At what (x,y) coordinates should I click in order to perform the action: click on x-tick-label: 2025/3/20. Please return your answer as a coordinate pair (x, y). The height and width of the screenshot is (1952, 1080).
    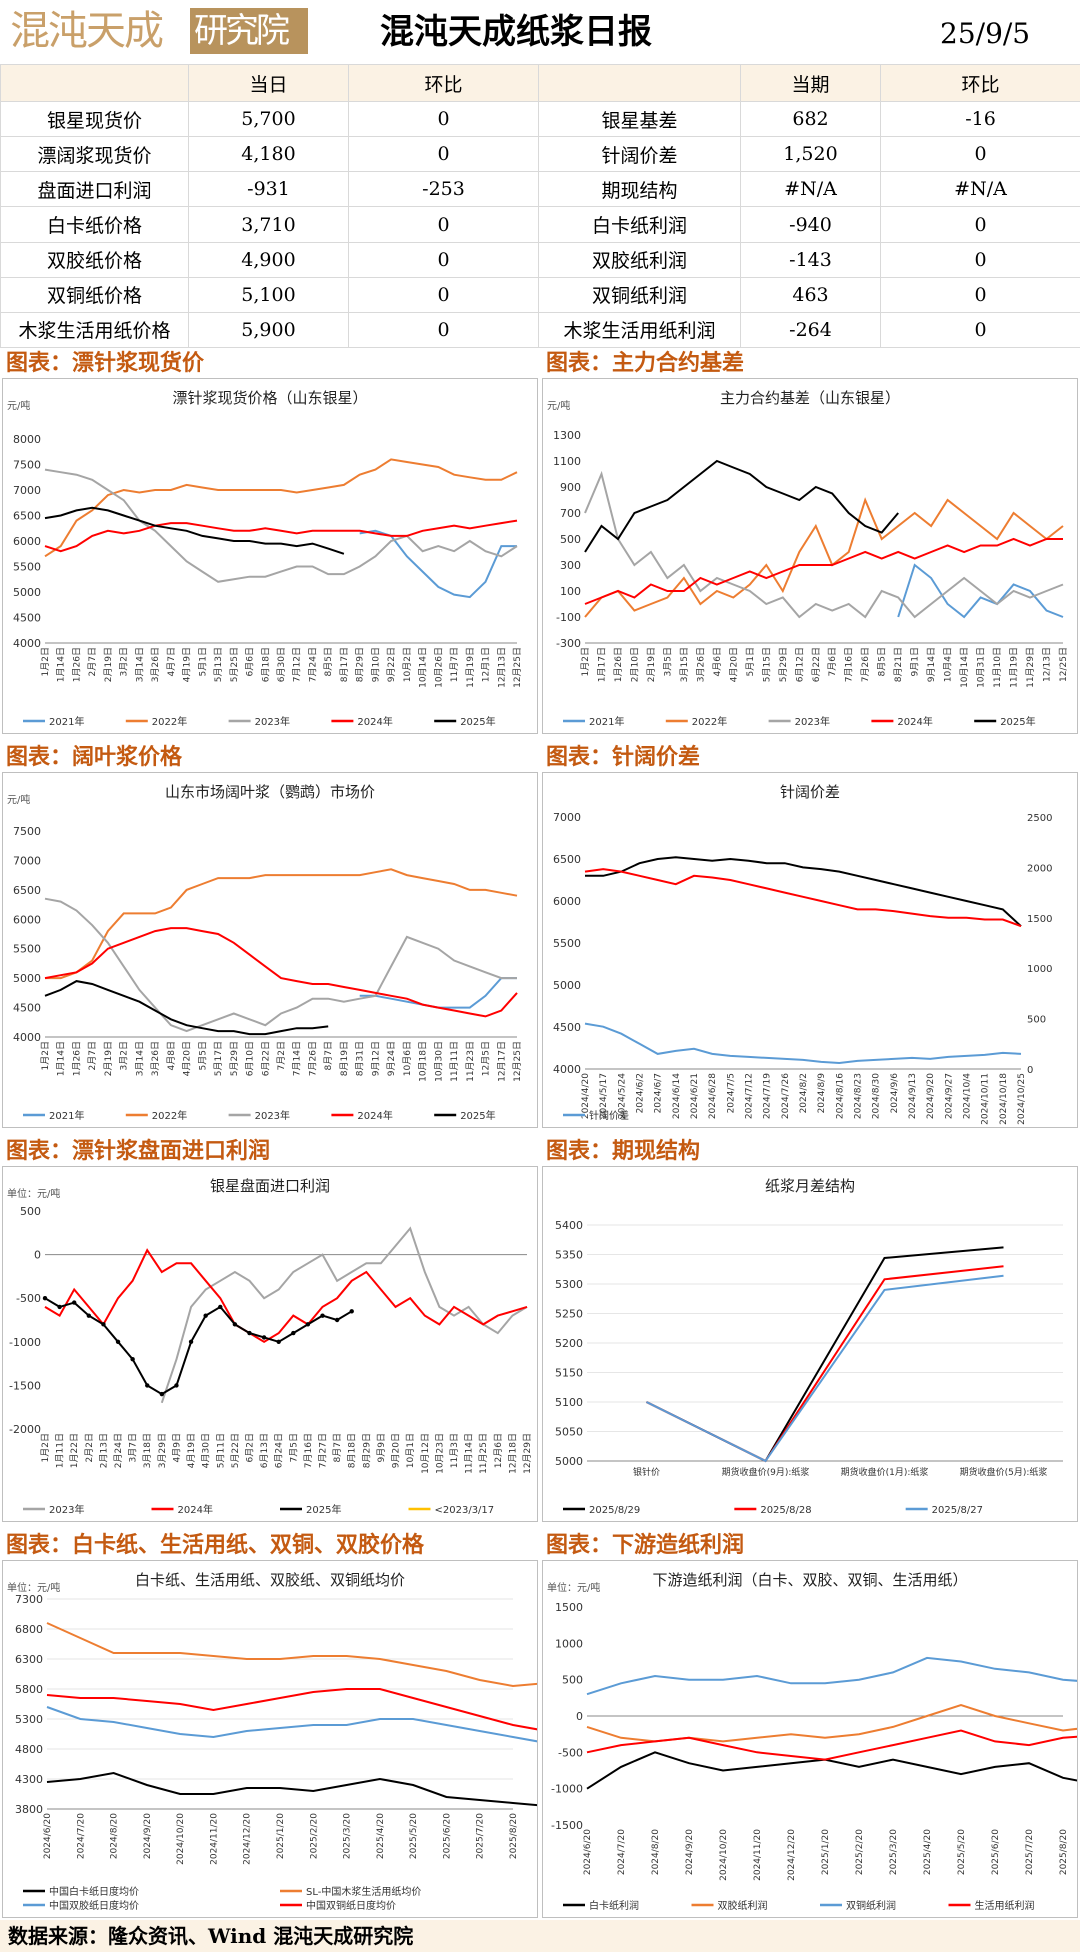
    Looking at the image, I should click on (894, 1852).